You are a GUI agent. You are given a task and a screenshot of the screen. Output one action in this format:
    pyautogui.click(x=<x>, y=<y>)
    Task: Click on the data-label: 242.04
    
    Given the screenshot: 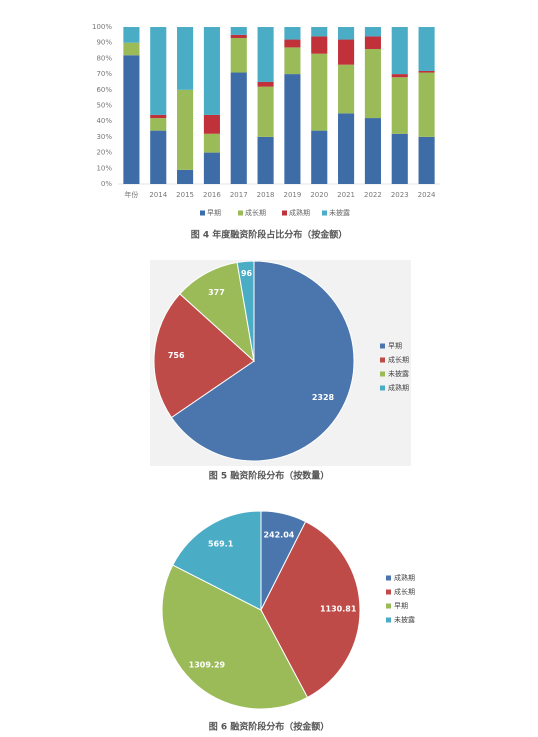 What is the action you would take?
    pyautogui.click(x=278, y=534)
    